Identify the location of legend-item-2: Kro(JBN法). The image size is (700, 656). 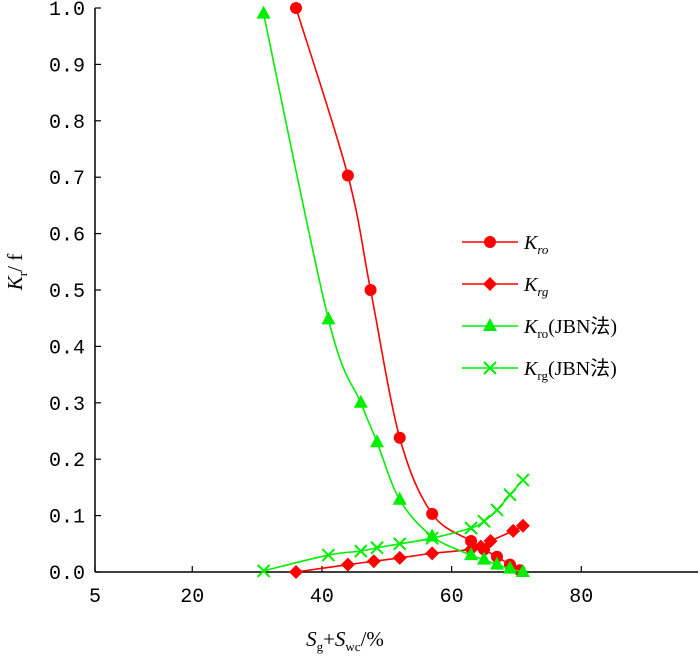
(539, 328).